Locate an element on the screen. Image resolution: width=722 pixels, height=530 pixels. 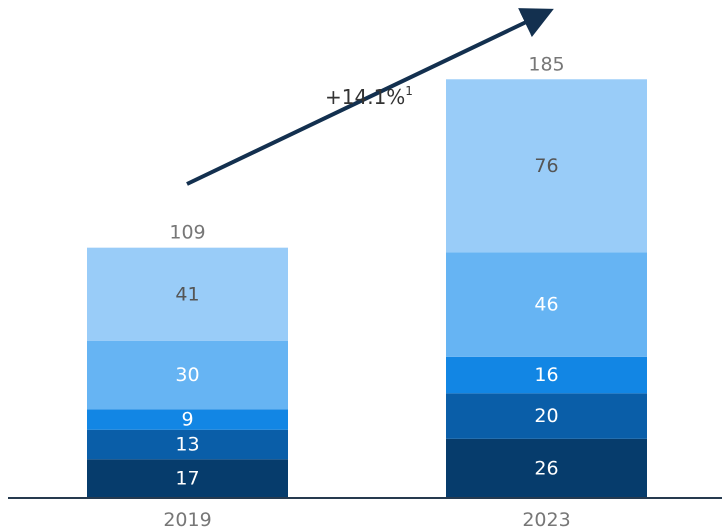
bar-segment-2019-s2 is located at coordinates (187, 444).